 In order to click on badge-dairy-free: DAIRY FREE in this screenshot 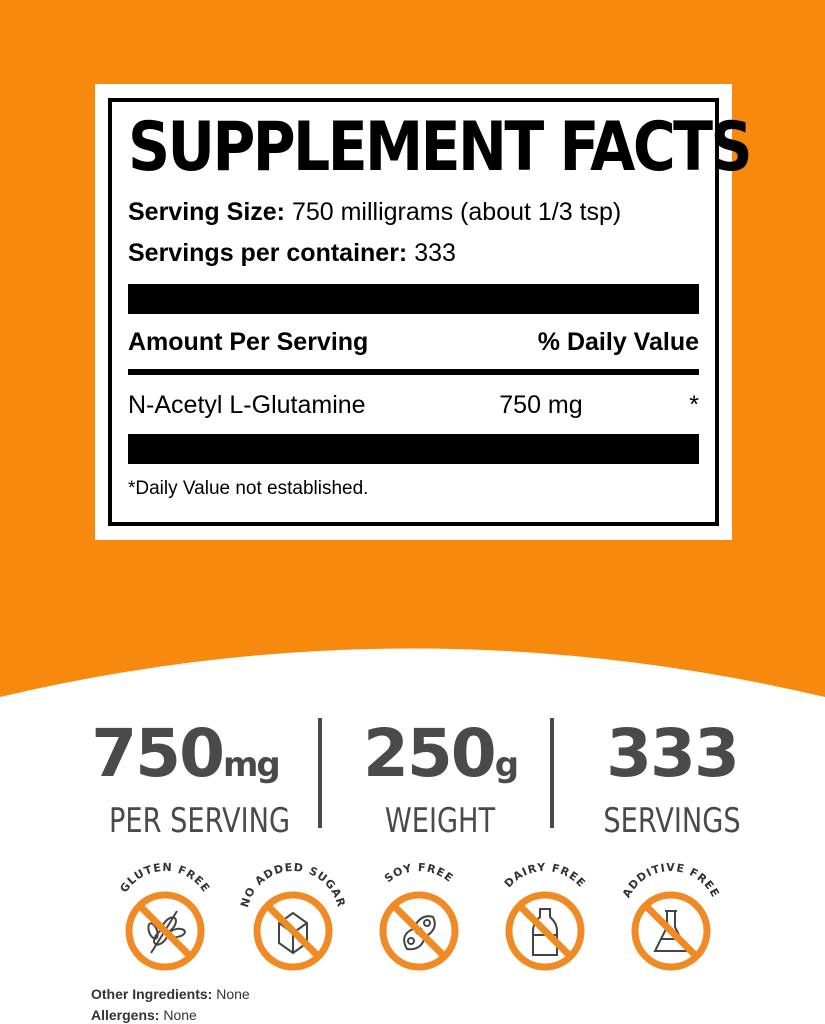, I will do `click(545, 916)`.